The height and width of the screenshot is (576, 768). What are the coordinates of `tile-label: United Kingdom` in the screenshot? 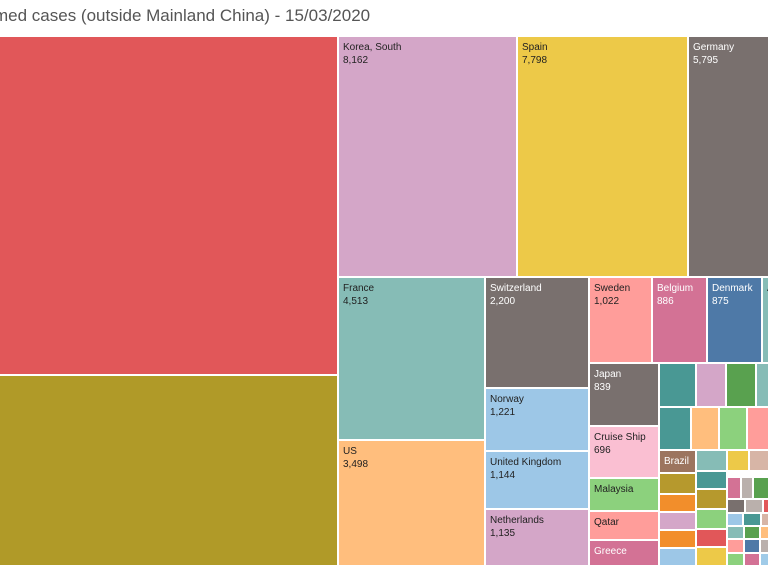 It's located at (526, 462).